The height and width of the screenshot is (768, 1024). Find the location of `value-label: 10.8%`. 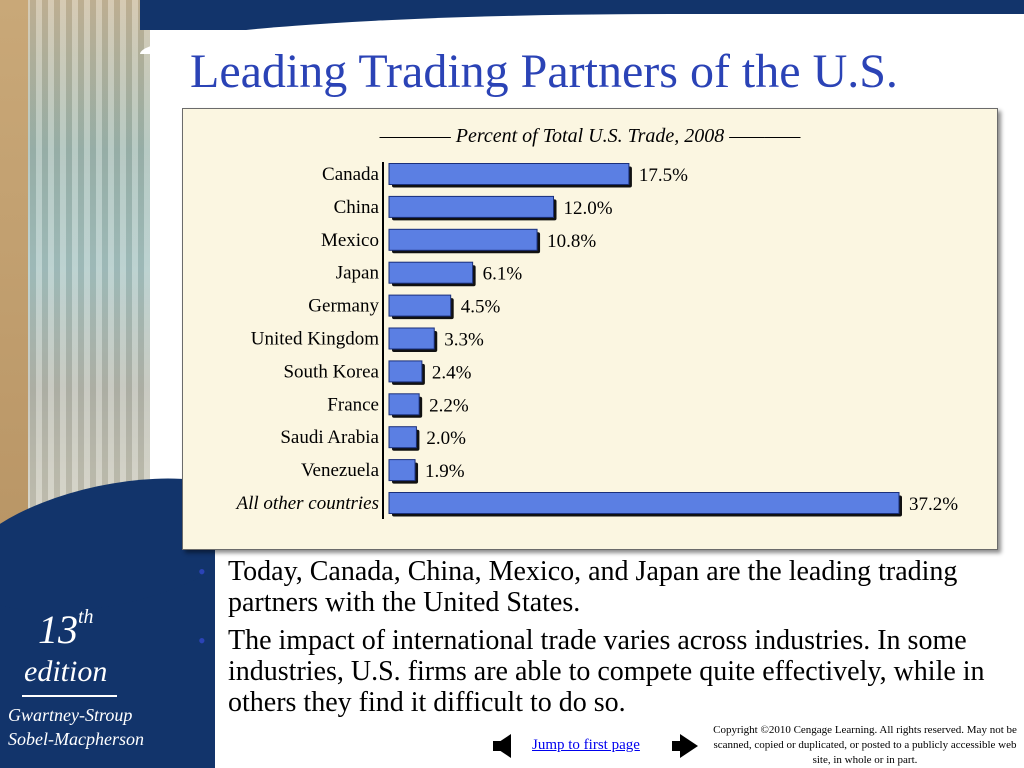

value-label: 10.8% is located at coordinates (571, 241).